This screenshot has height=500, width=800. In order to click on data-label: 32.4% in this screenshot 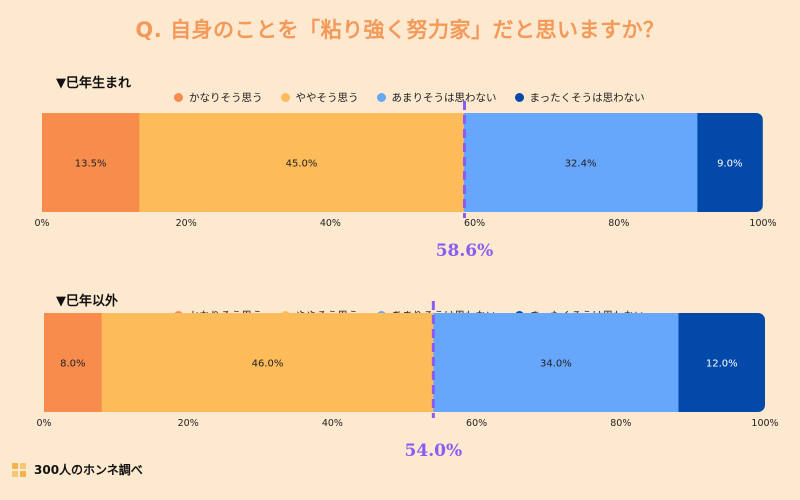, I will do `click(581, 164)`.